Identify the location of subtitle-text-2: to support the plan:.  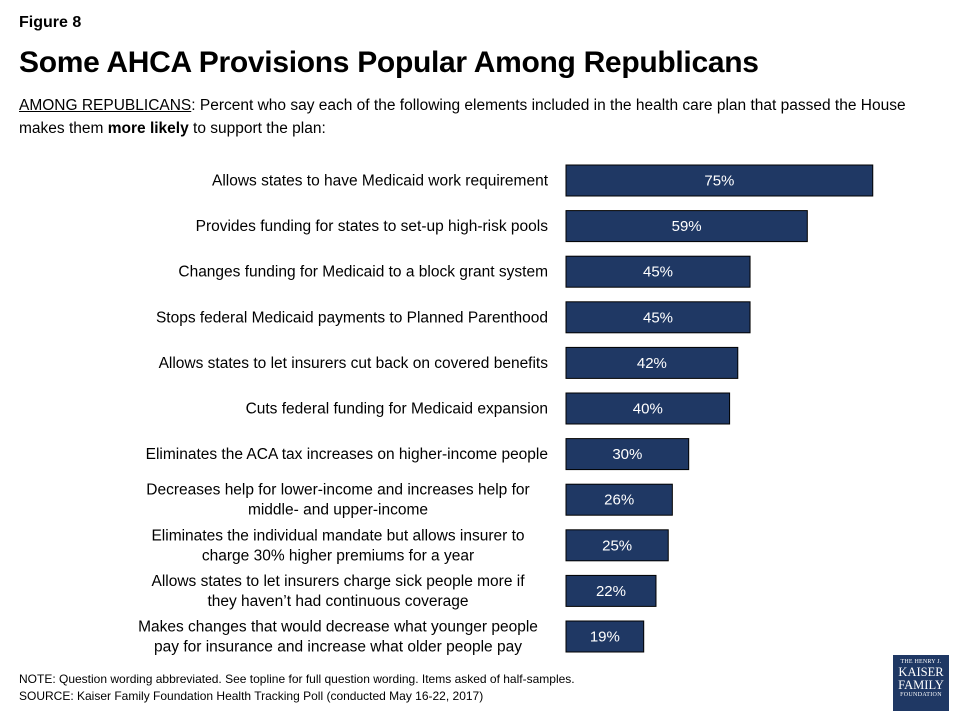
(257, 128).